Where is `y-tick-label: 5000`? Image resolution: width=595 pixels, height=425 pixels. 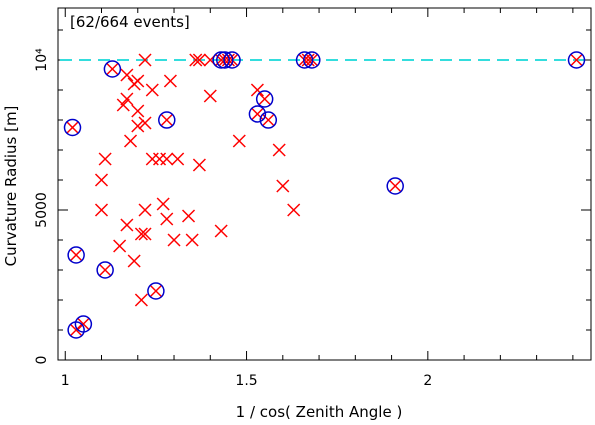 y-tick-label: 5000 is located at coordinates (42, 210).